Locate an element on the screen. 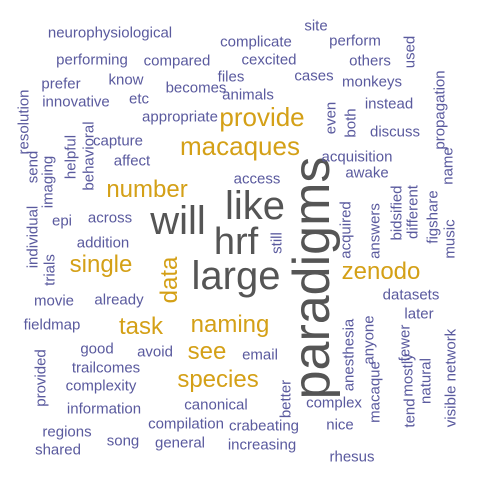 The image size is (480, 480). word: different is located at coordinates (413, 212).